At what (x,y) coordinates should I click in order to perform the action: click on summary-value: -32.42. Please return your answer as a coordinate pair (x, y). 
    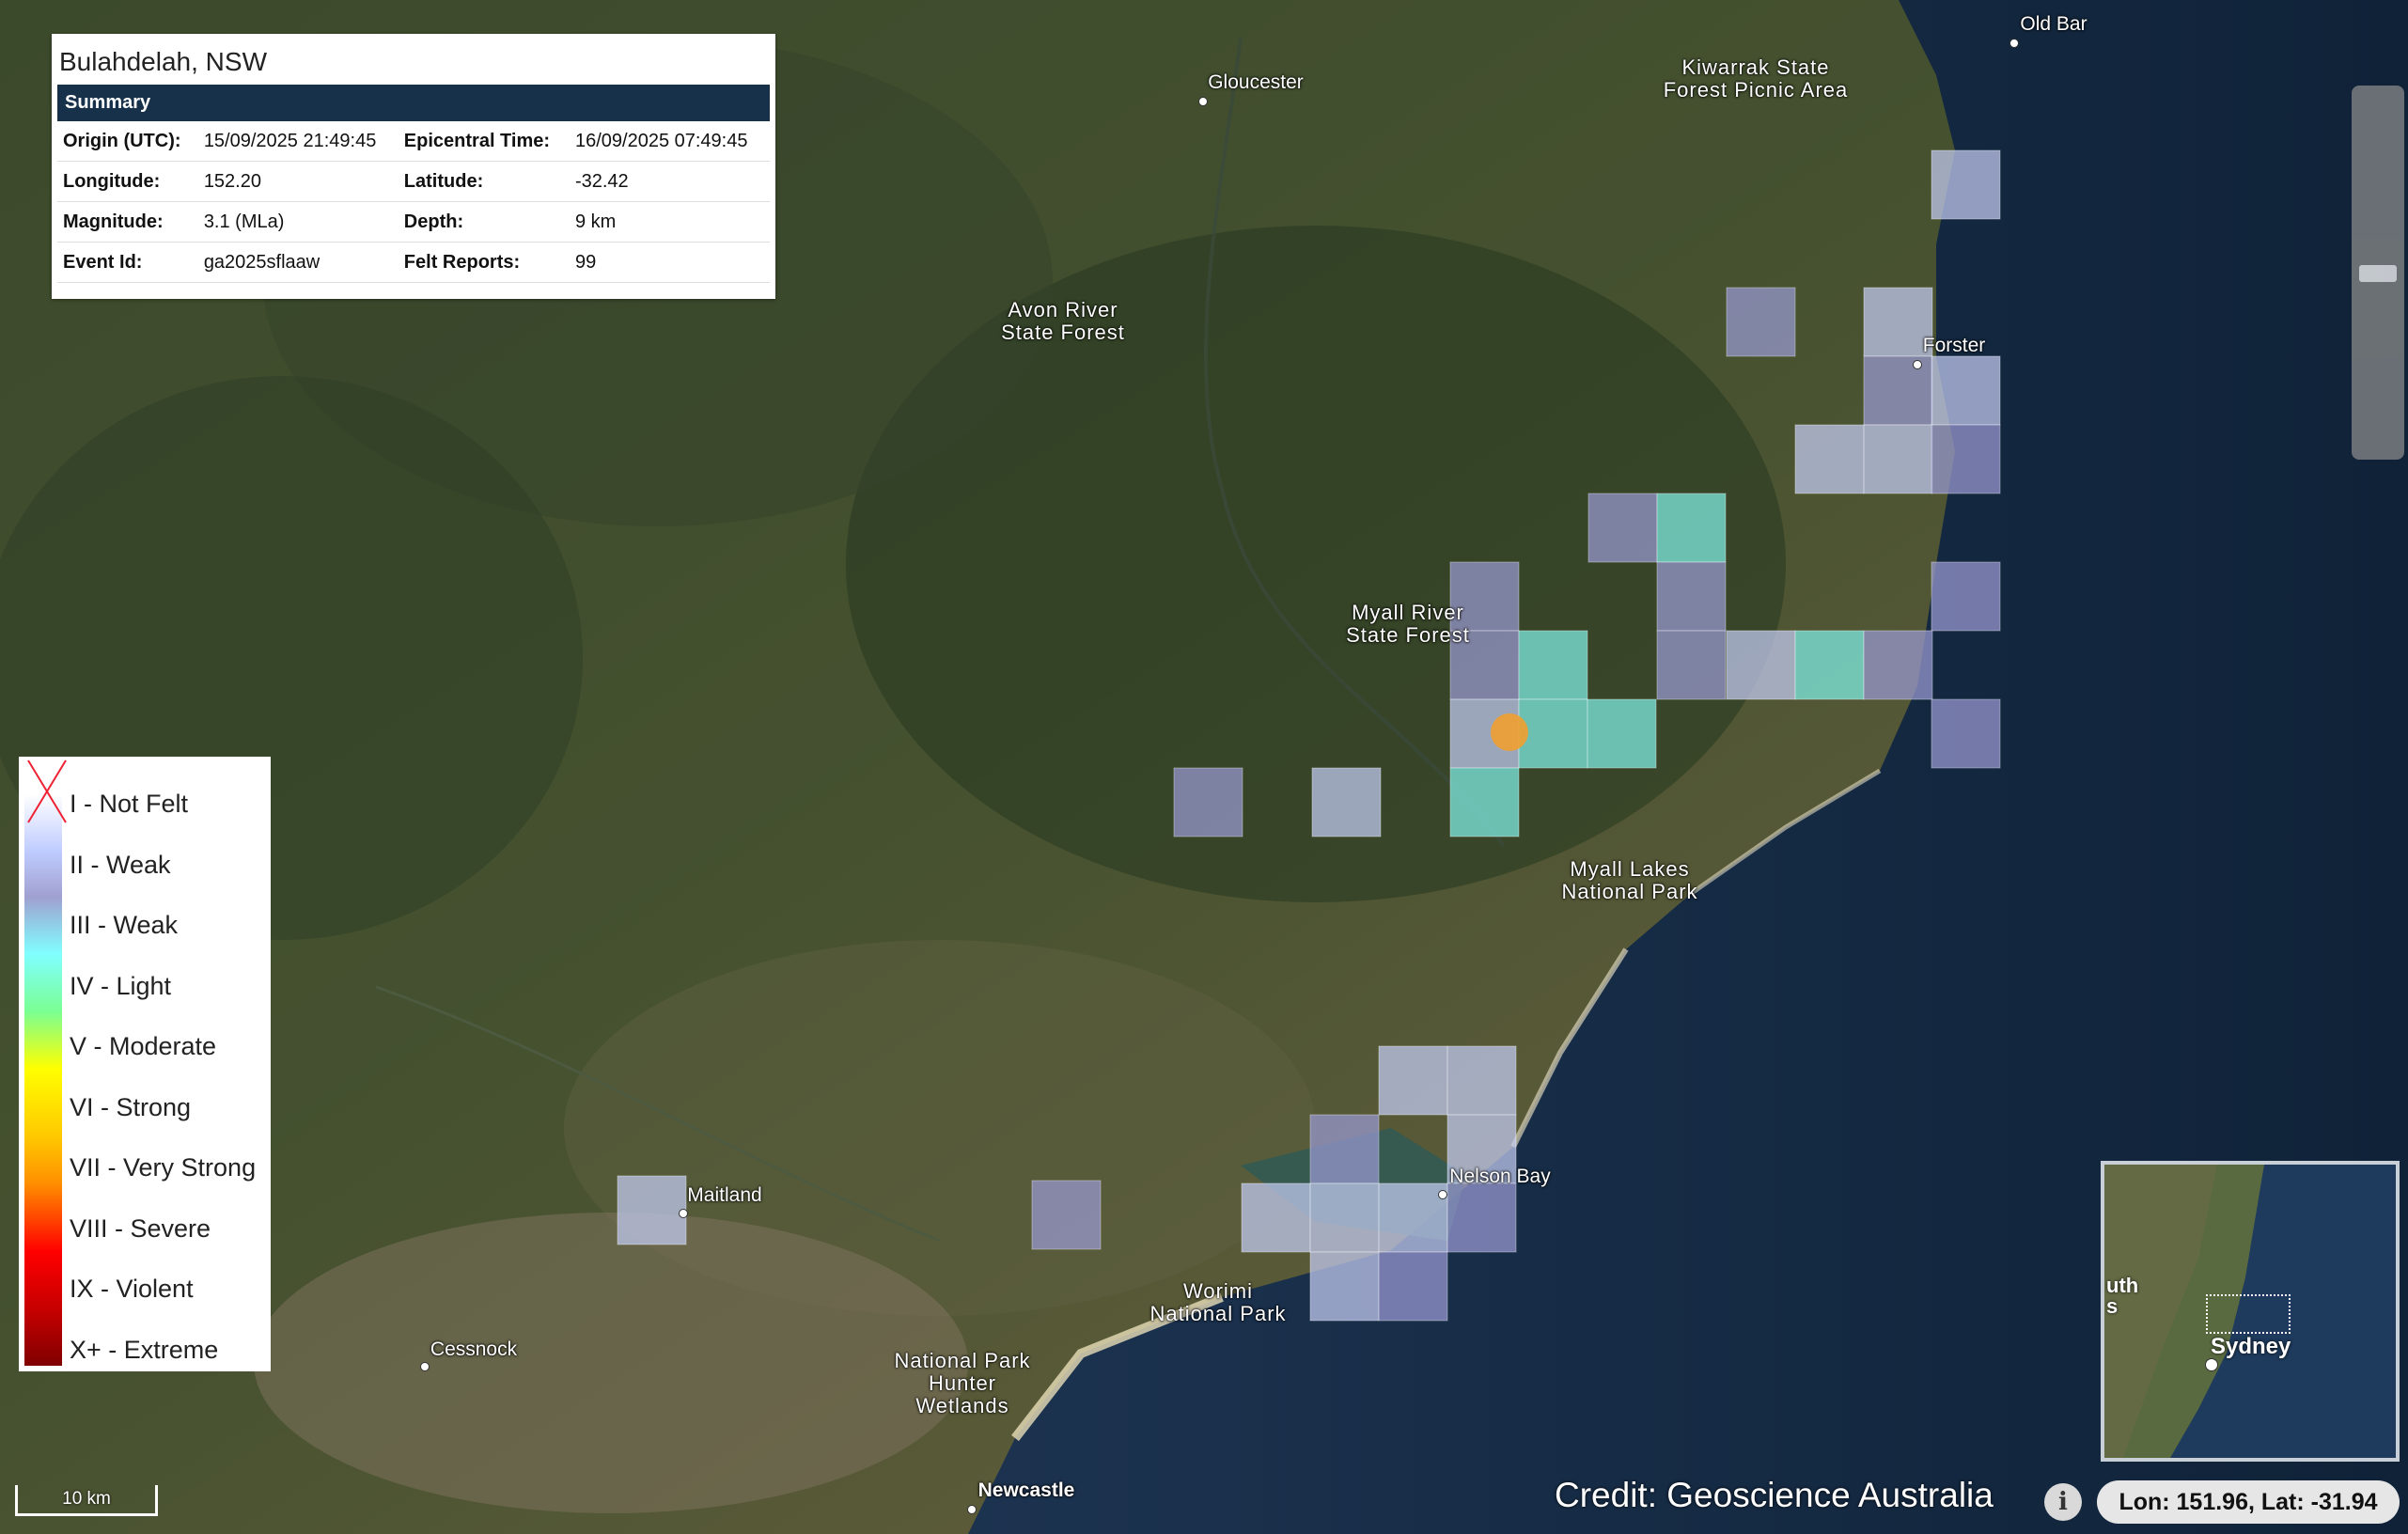
    Looking at the image, I should click on (669, 182).